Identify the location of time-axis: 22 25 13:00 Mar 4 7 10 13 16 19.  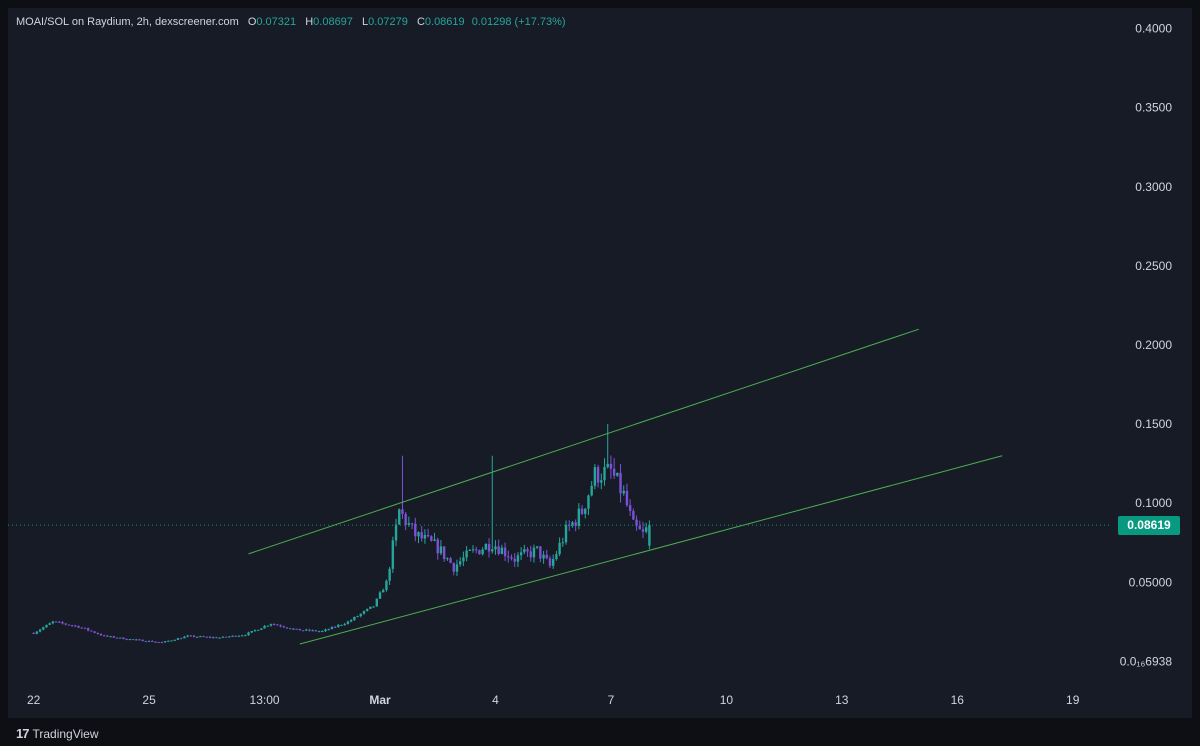
(553, 700).